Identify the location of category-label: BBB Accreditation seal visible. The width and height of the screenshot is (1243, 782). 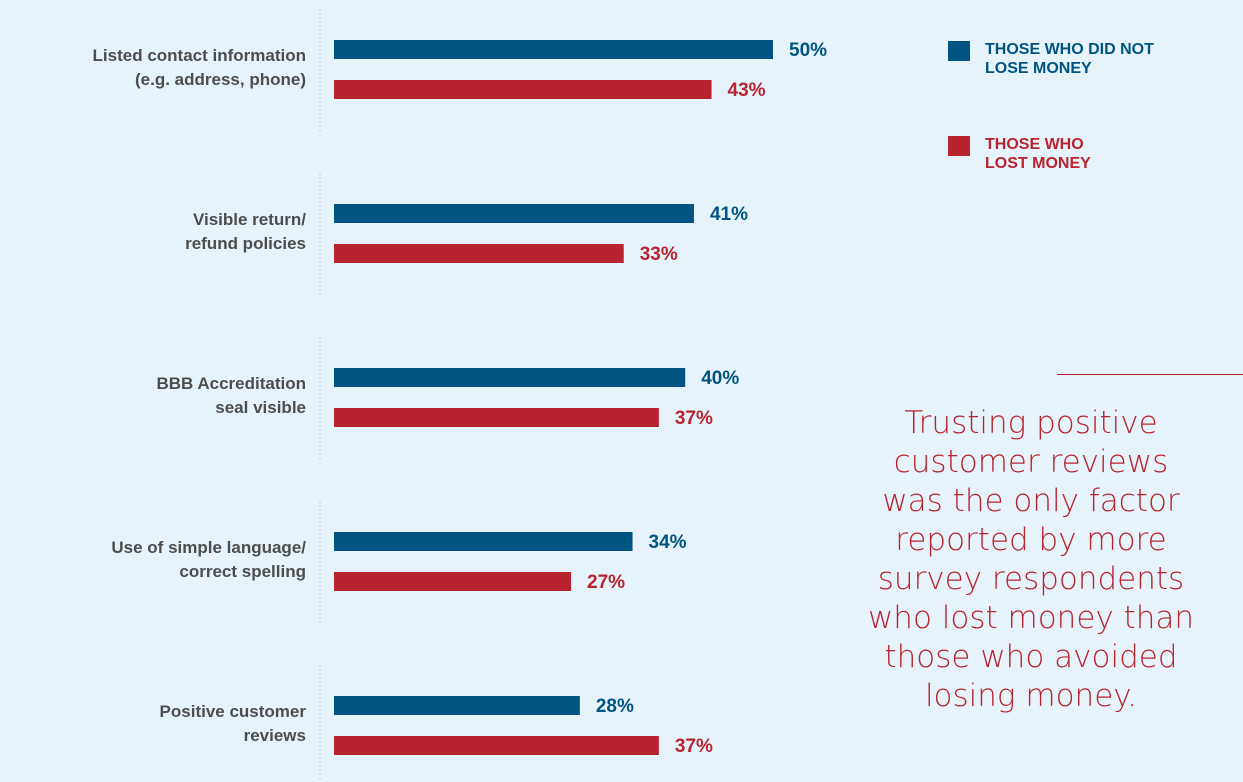
(153, 396).